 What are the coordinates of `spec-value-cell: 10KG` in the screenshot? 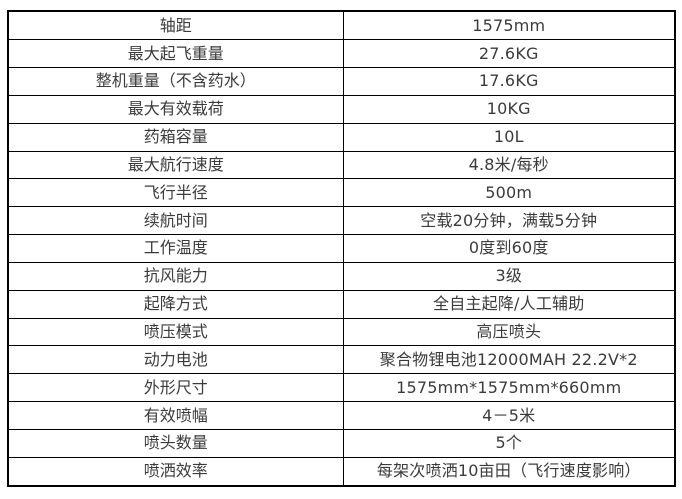 It's located at (509, 109).